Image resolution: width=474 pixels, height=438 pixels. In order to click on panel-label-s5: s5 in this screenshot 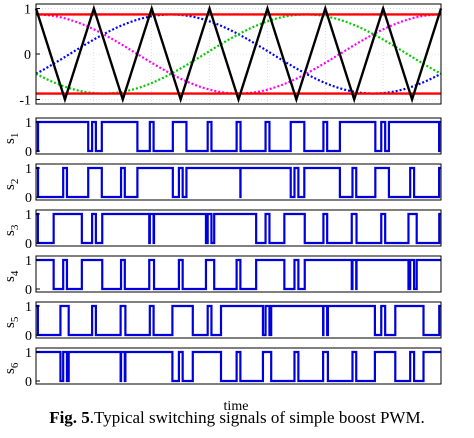, I will do `click(11, 322)`.